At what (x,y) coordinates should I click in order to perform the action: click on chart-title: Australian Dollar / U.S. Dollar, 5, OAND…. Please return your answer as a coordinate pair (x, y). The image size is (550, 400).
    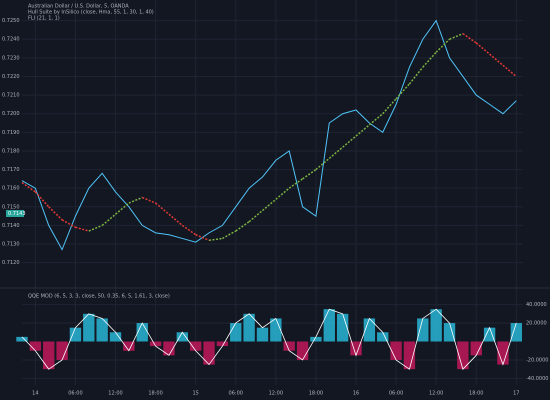
    Looking at the image, I should click on (78, 7).